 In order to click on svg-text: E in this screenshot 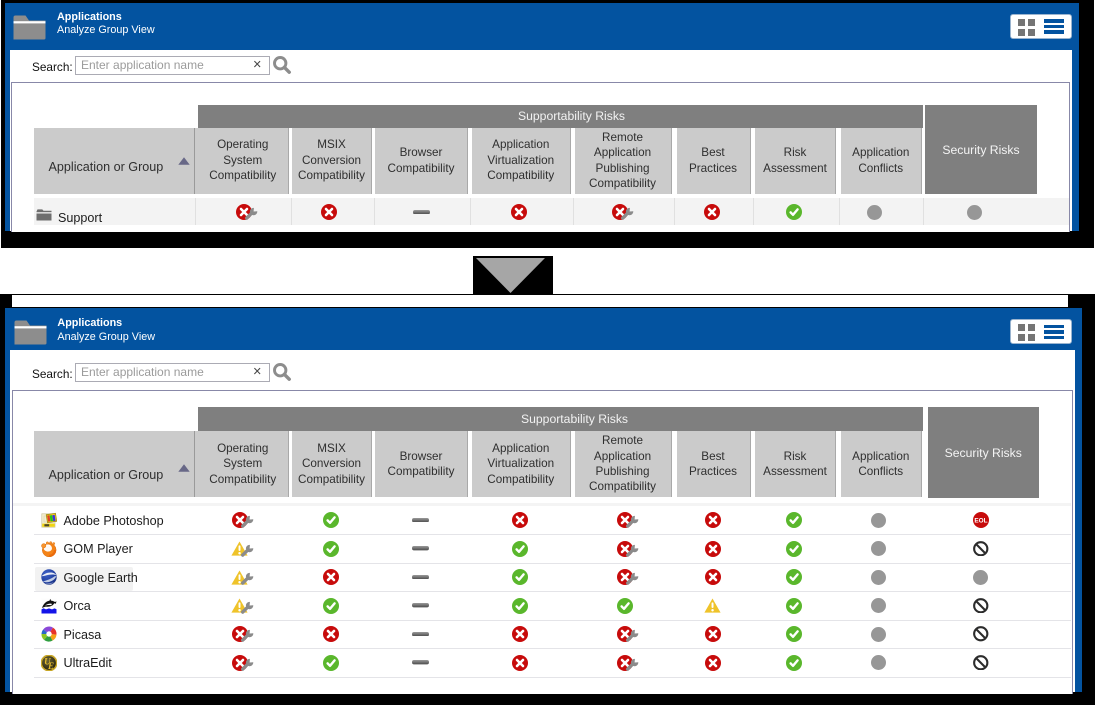, I will do `click(49, 665)`.